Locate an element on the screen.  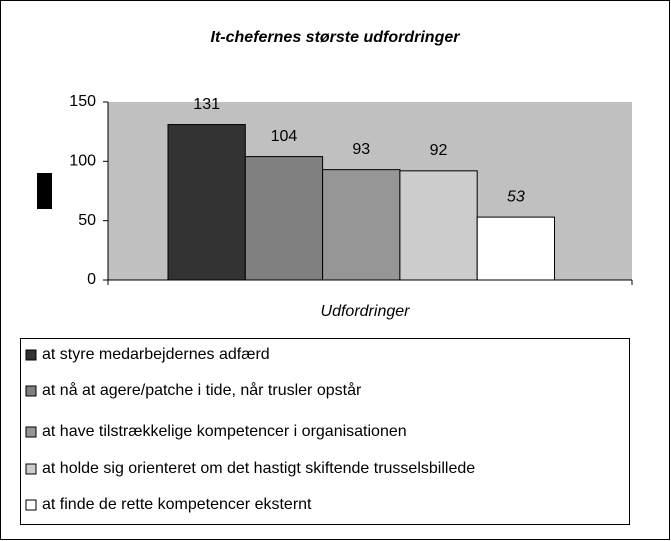
x-axis-title: Udfordringer is located at coordinates (366, 311).